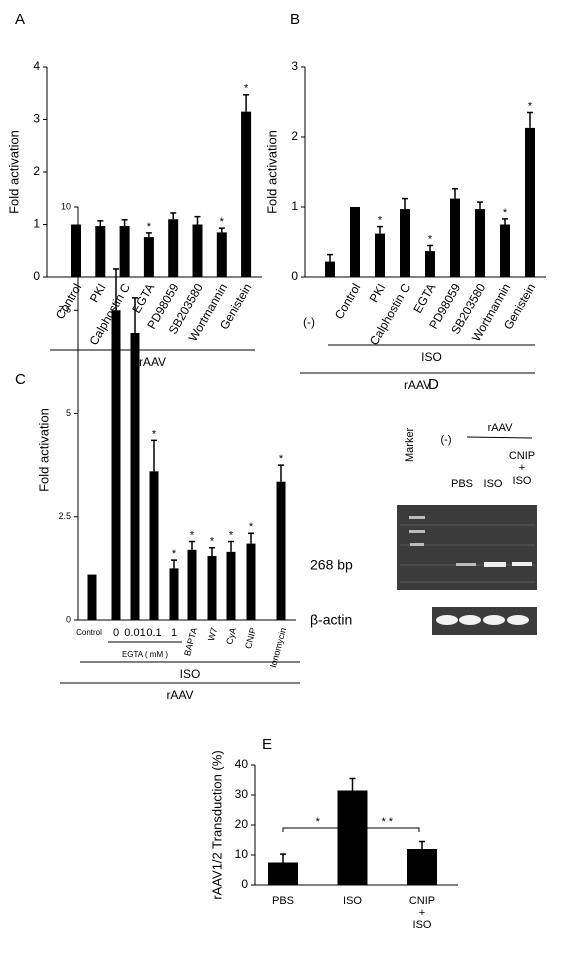 This screenshot has height=957, width=570. I want to click on x-tick-label: 1, so click(174, 633).